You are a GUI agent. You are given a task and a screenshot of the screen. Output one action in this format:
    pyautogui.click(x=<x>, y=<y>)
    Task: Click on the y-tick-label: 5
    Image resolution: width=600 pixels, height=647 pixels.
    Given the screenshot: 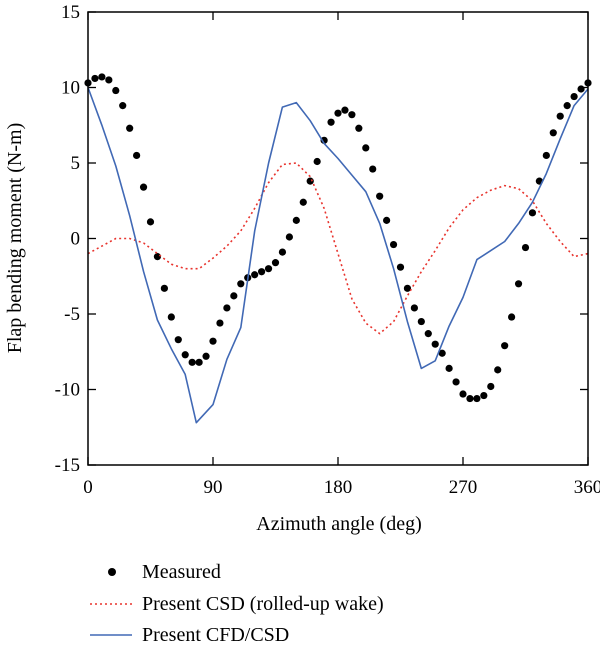 What is the action you would take?
    pyautogui.click(x=76, y=163)
    